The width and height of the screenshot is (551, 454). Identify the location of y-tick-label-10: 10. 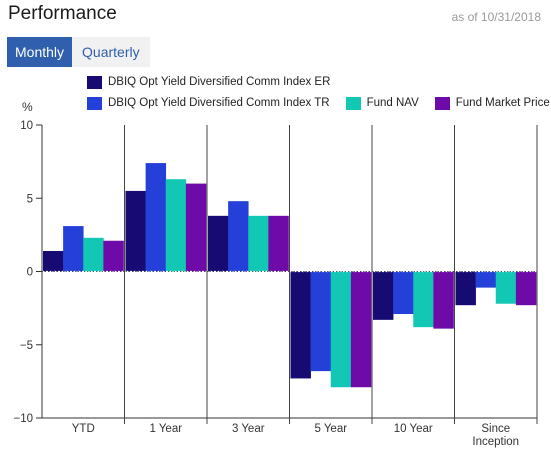
(26, 126).